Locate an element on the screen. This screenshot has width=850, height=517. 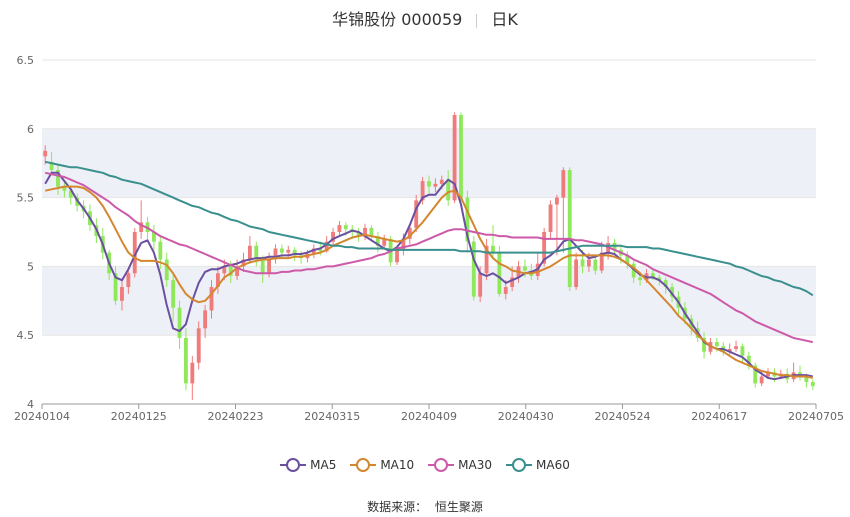
chart-title: 华锦股份 000059 日K is located at coordinates (425, 18).